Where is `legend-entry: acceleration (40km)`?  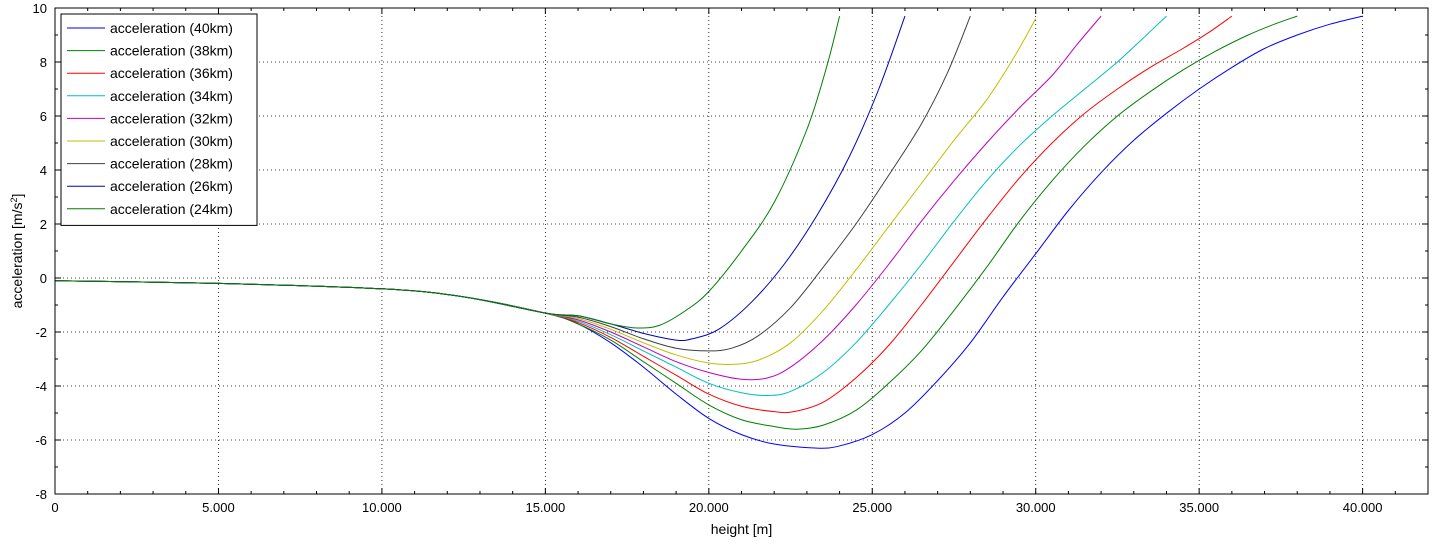
legend-entry: acceleration (40km) is located at coordinates (171, 28).